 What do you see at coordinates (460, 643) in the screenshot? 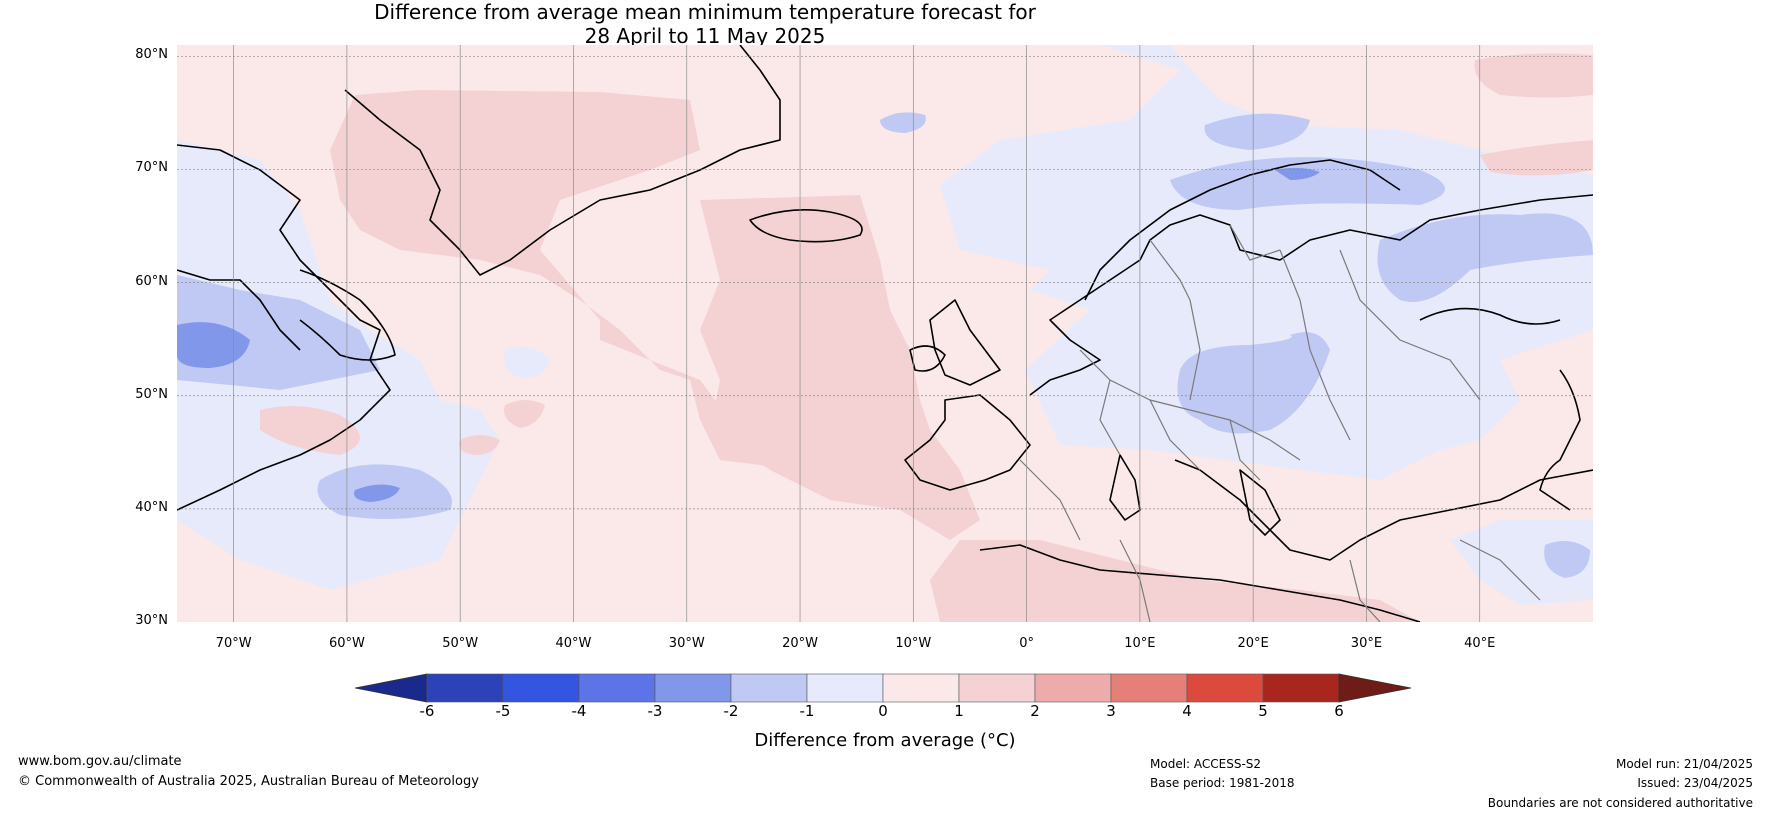
I see `longitude-label: 50°W` at bounding box center [460, 643].